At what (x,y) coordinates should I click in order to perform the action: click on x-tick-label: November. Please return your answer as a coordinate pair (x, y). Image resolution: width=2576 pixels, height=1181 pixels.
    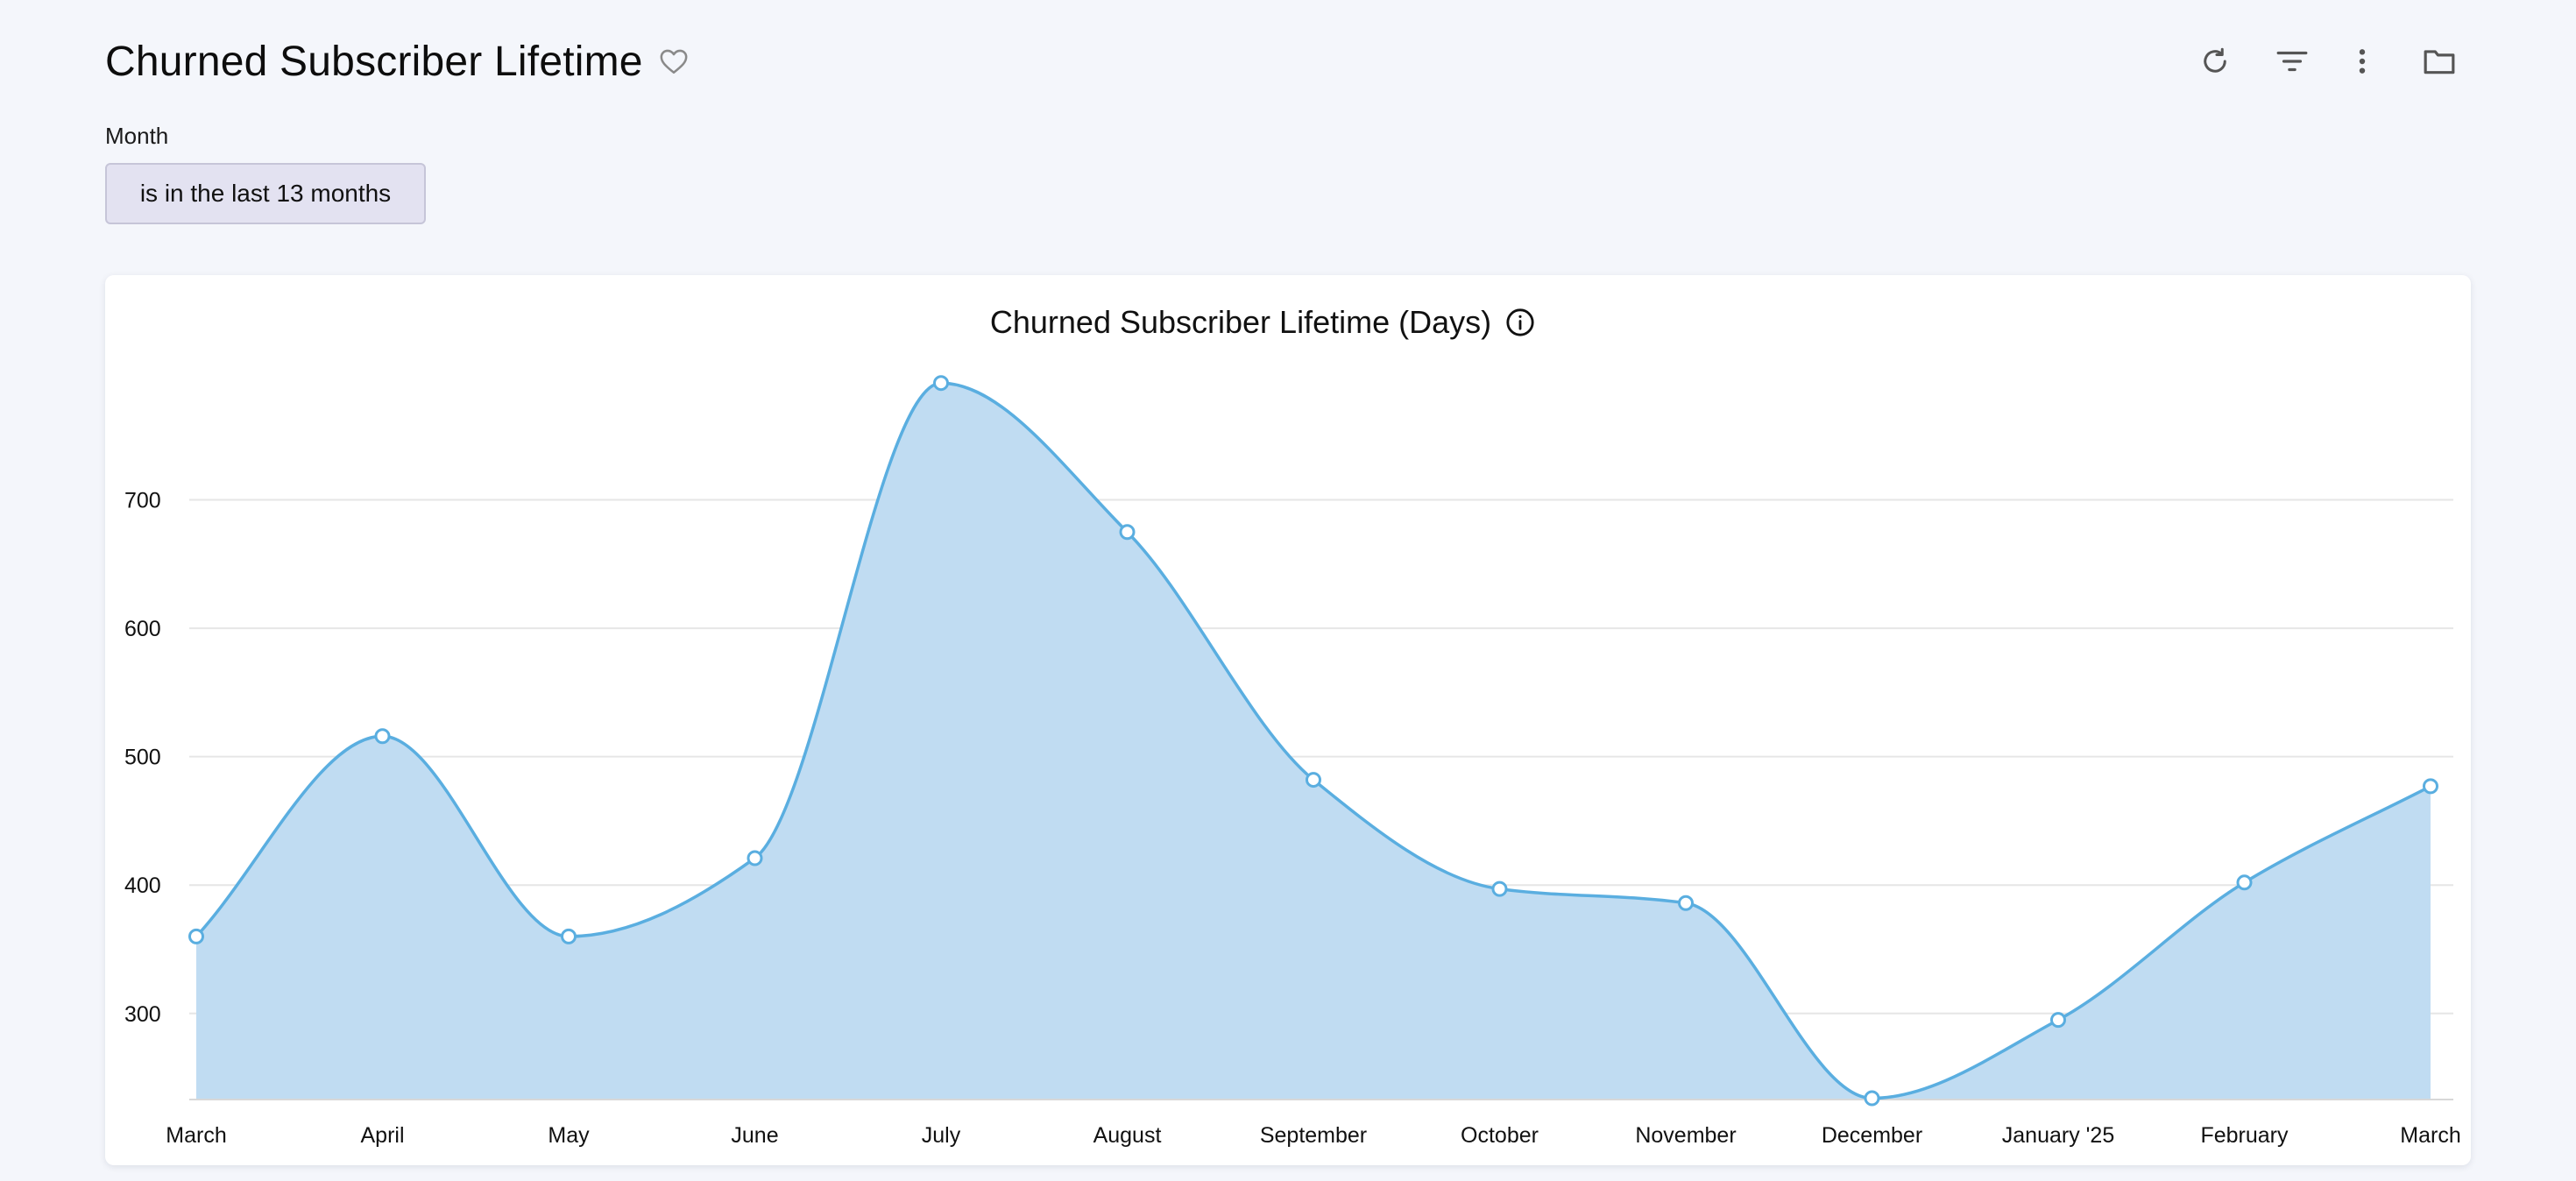
    Looking at the image, I should click on (1685, 1135).